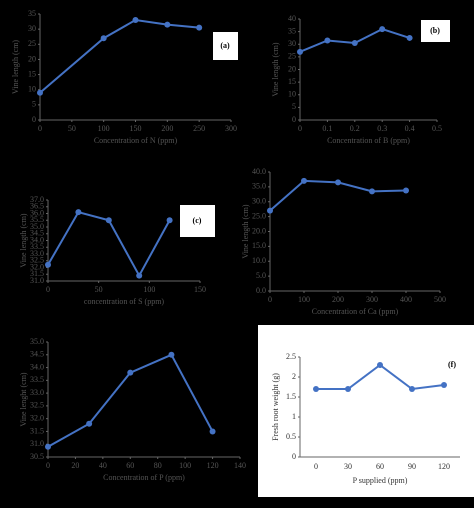 The image size is (474, 508). What do you see at coordinates (144, 477) in the screenshot?
I see `x-axis-label: Concentration of P (ppm)` at bounding box center [144, 477].